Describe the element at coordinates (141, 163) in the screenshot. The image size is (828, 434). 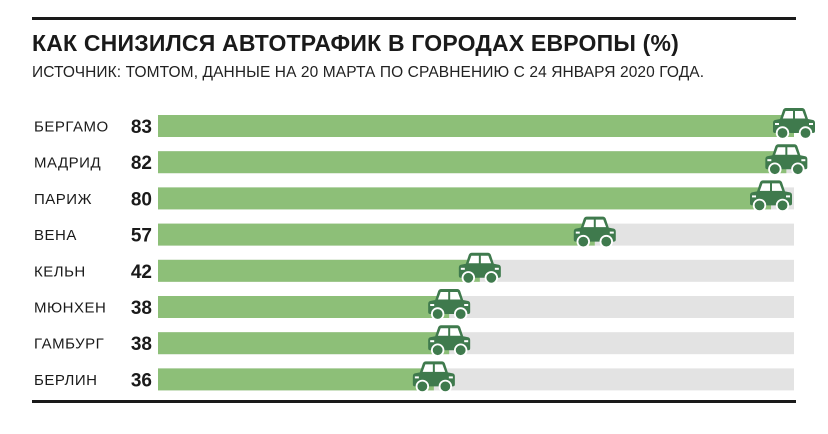
I see `value-label: 82` at that location.